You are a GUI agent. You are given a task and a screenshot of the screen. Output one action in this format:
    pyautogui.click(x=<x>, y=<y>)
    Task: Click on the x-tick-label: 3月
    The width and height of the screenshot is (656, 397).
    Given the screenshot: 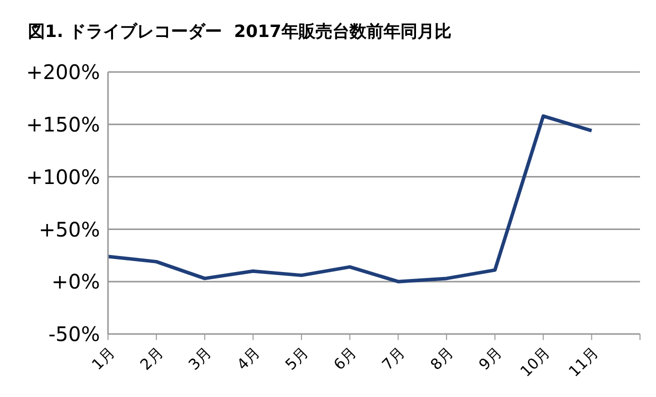 What is the action you would take?
    pyautogui.click(x=200, y=359)
    